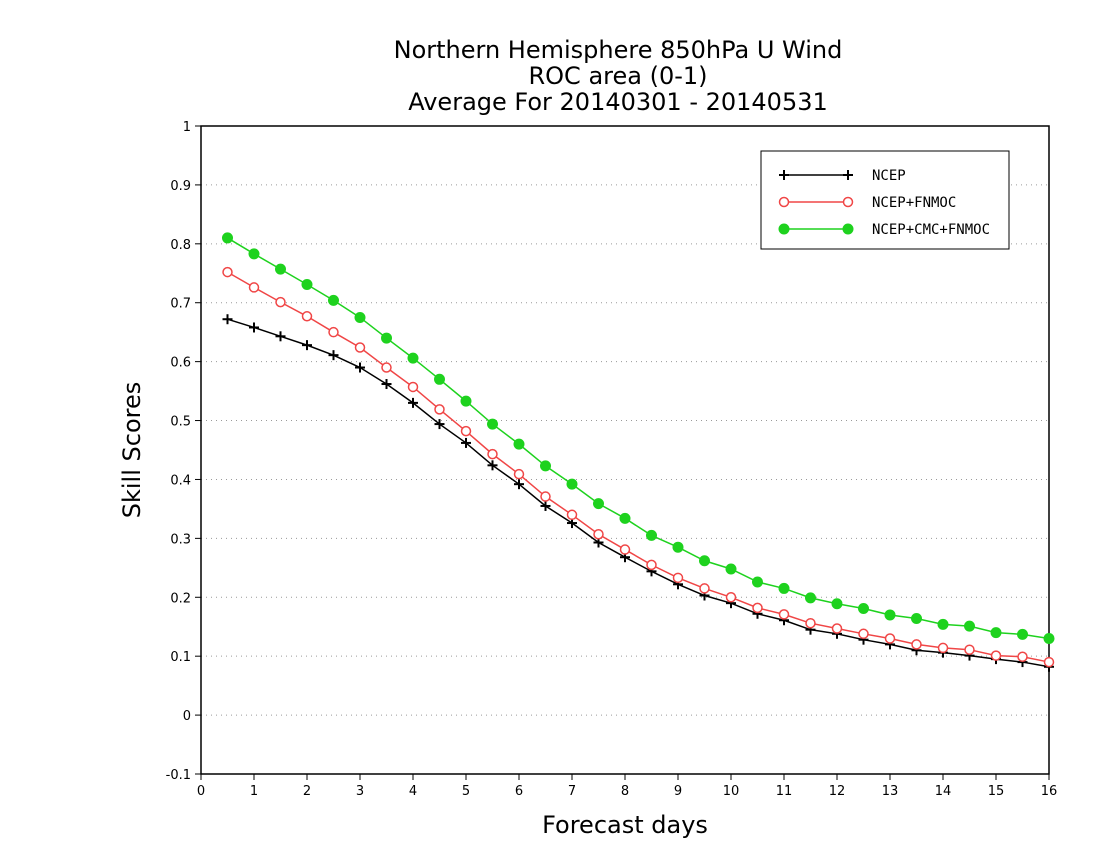 This screenshot has height=850, width=1100. What do you see at coordinates (180, 539) in the screenshot?
I see `y-tick-label: 0.3` at bounding box center [180, 539].